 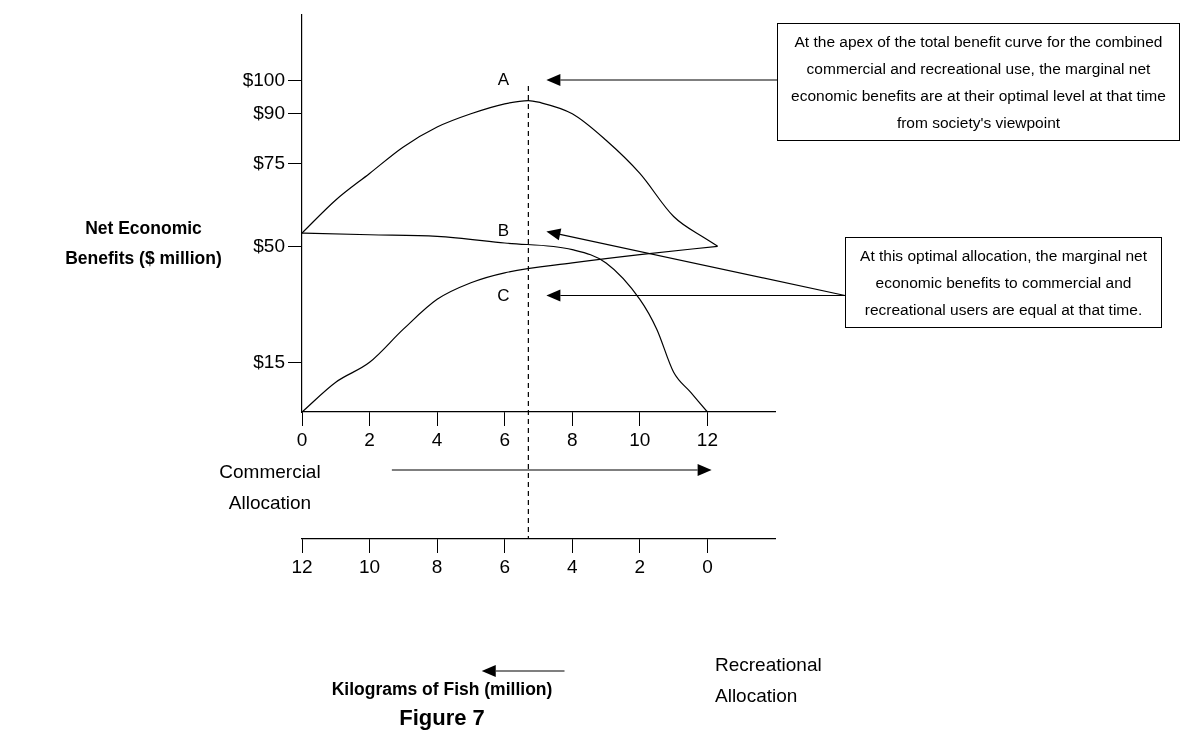 What do you see at coordinates (503, 231) in the screenshot?
I see `annotation: B` at bounding box center [503, 231].